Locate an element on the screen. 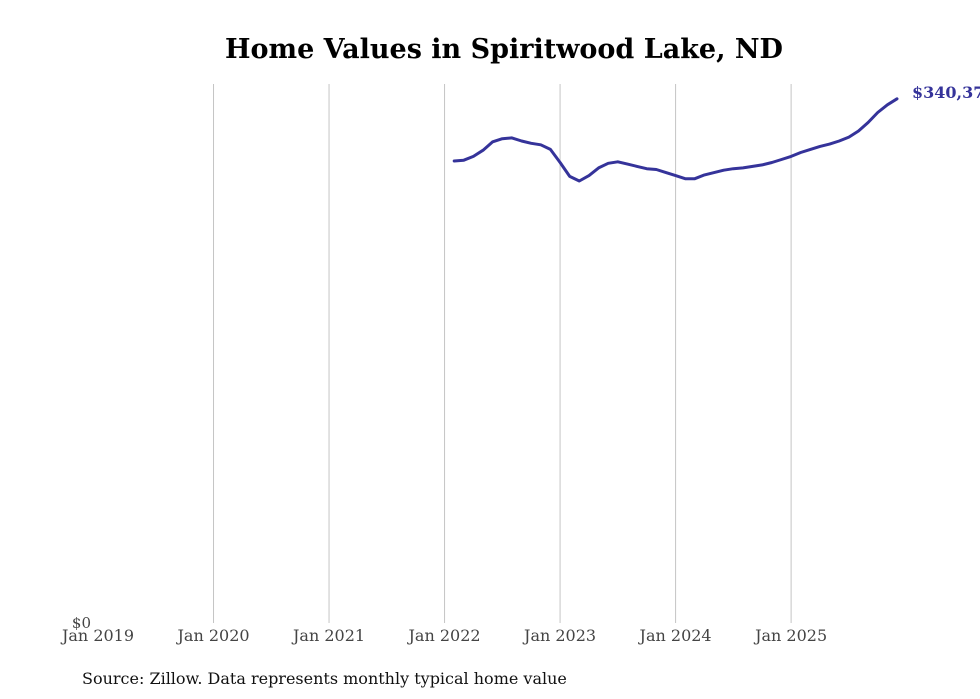 The height and width of the screenshot is (699, 980). end-value-label: $340,370 is located at coordinates (946, 92).